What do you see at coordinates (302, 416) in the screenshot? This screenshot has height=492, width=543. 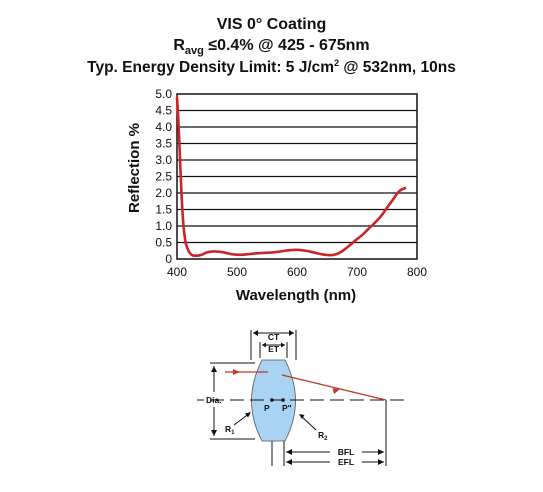 I see `r2-arrow` at bounding box center [302, 416].